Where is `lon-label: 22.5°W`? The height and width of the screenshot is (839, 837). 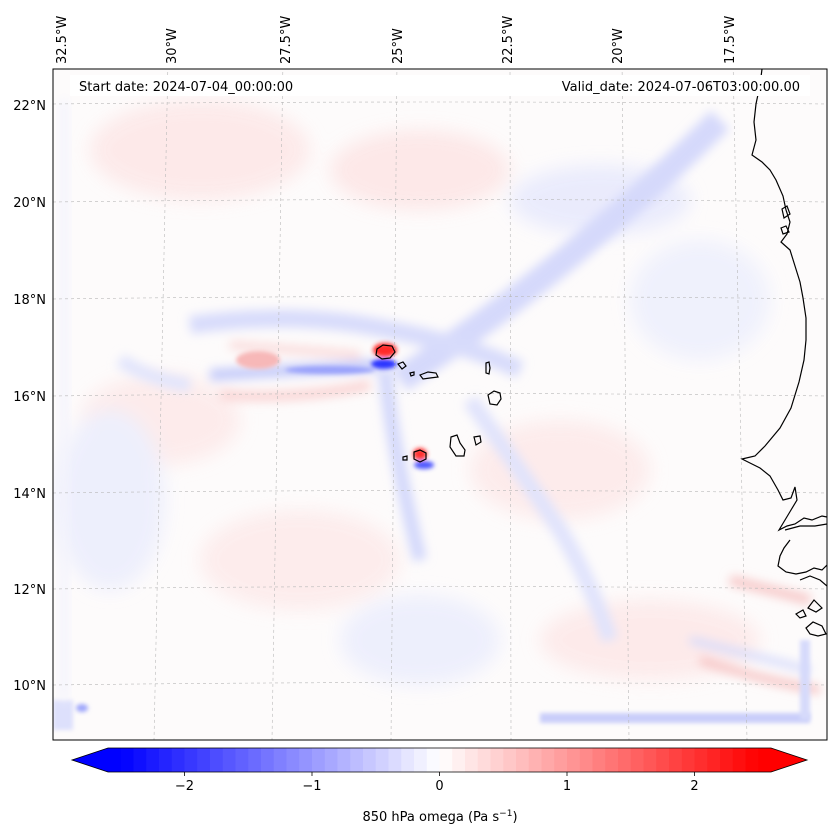
lon-label: 22.5°W is located at coordinates (508, 40).